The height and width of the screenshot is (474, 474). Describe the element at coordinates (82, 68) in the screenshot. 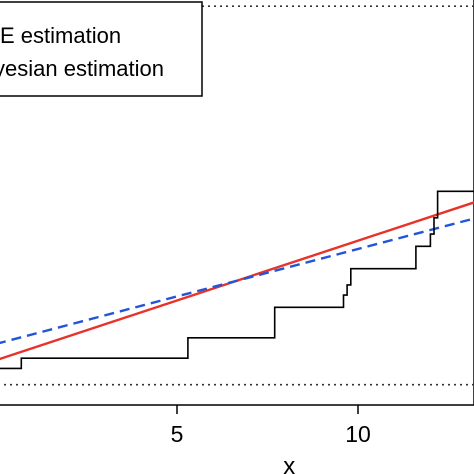

I see `legend-entry-2: yesian estimation` at that location.